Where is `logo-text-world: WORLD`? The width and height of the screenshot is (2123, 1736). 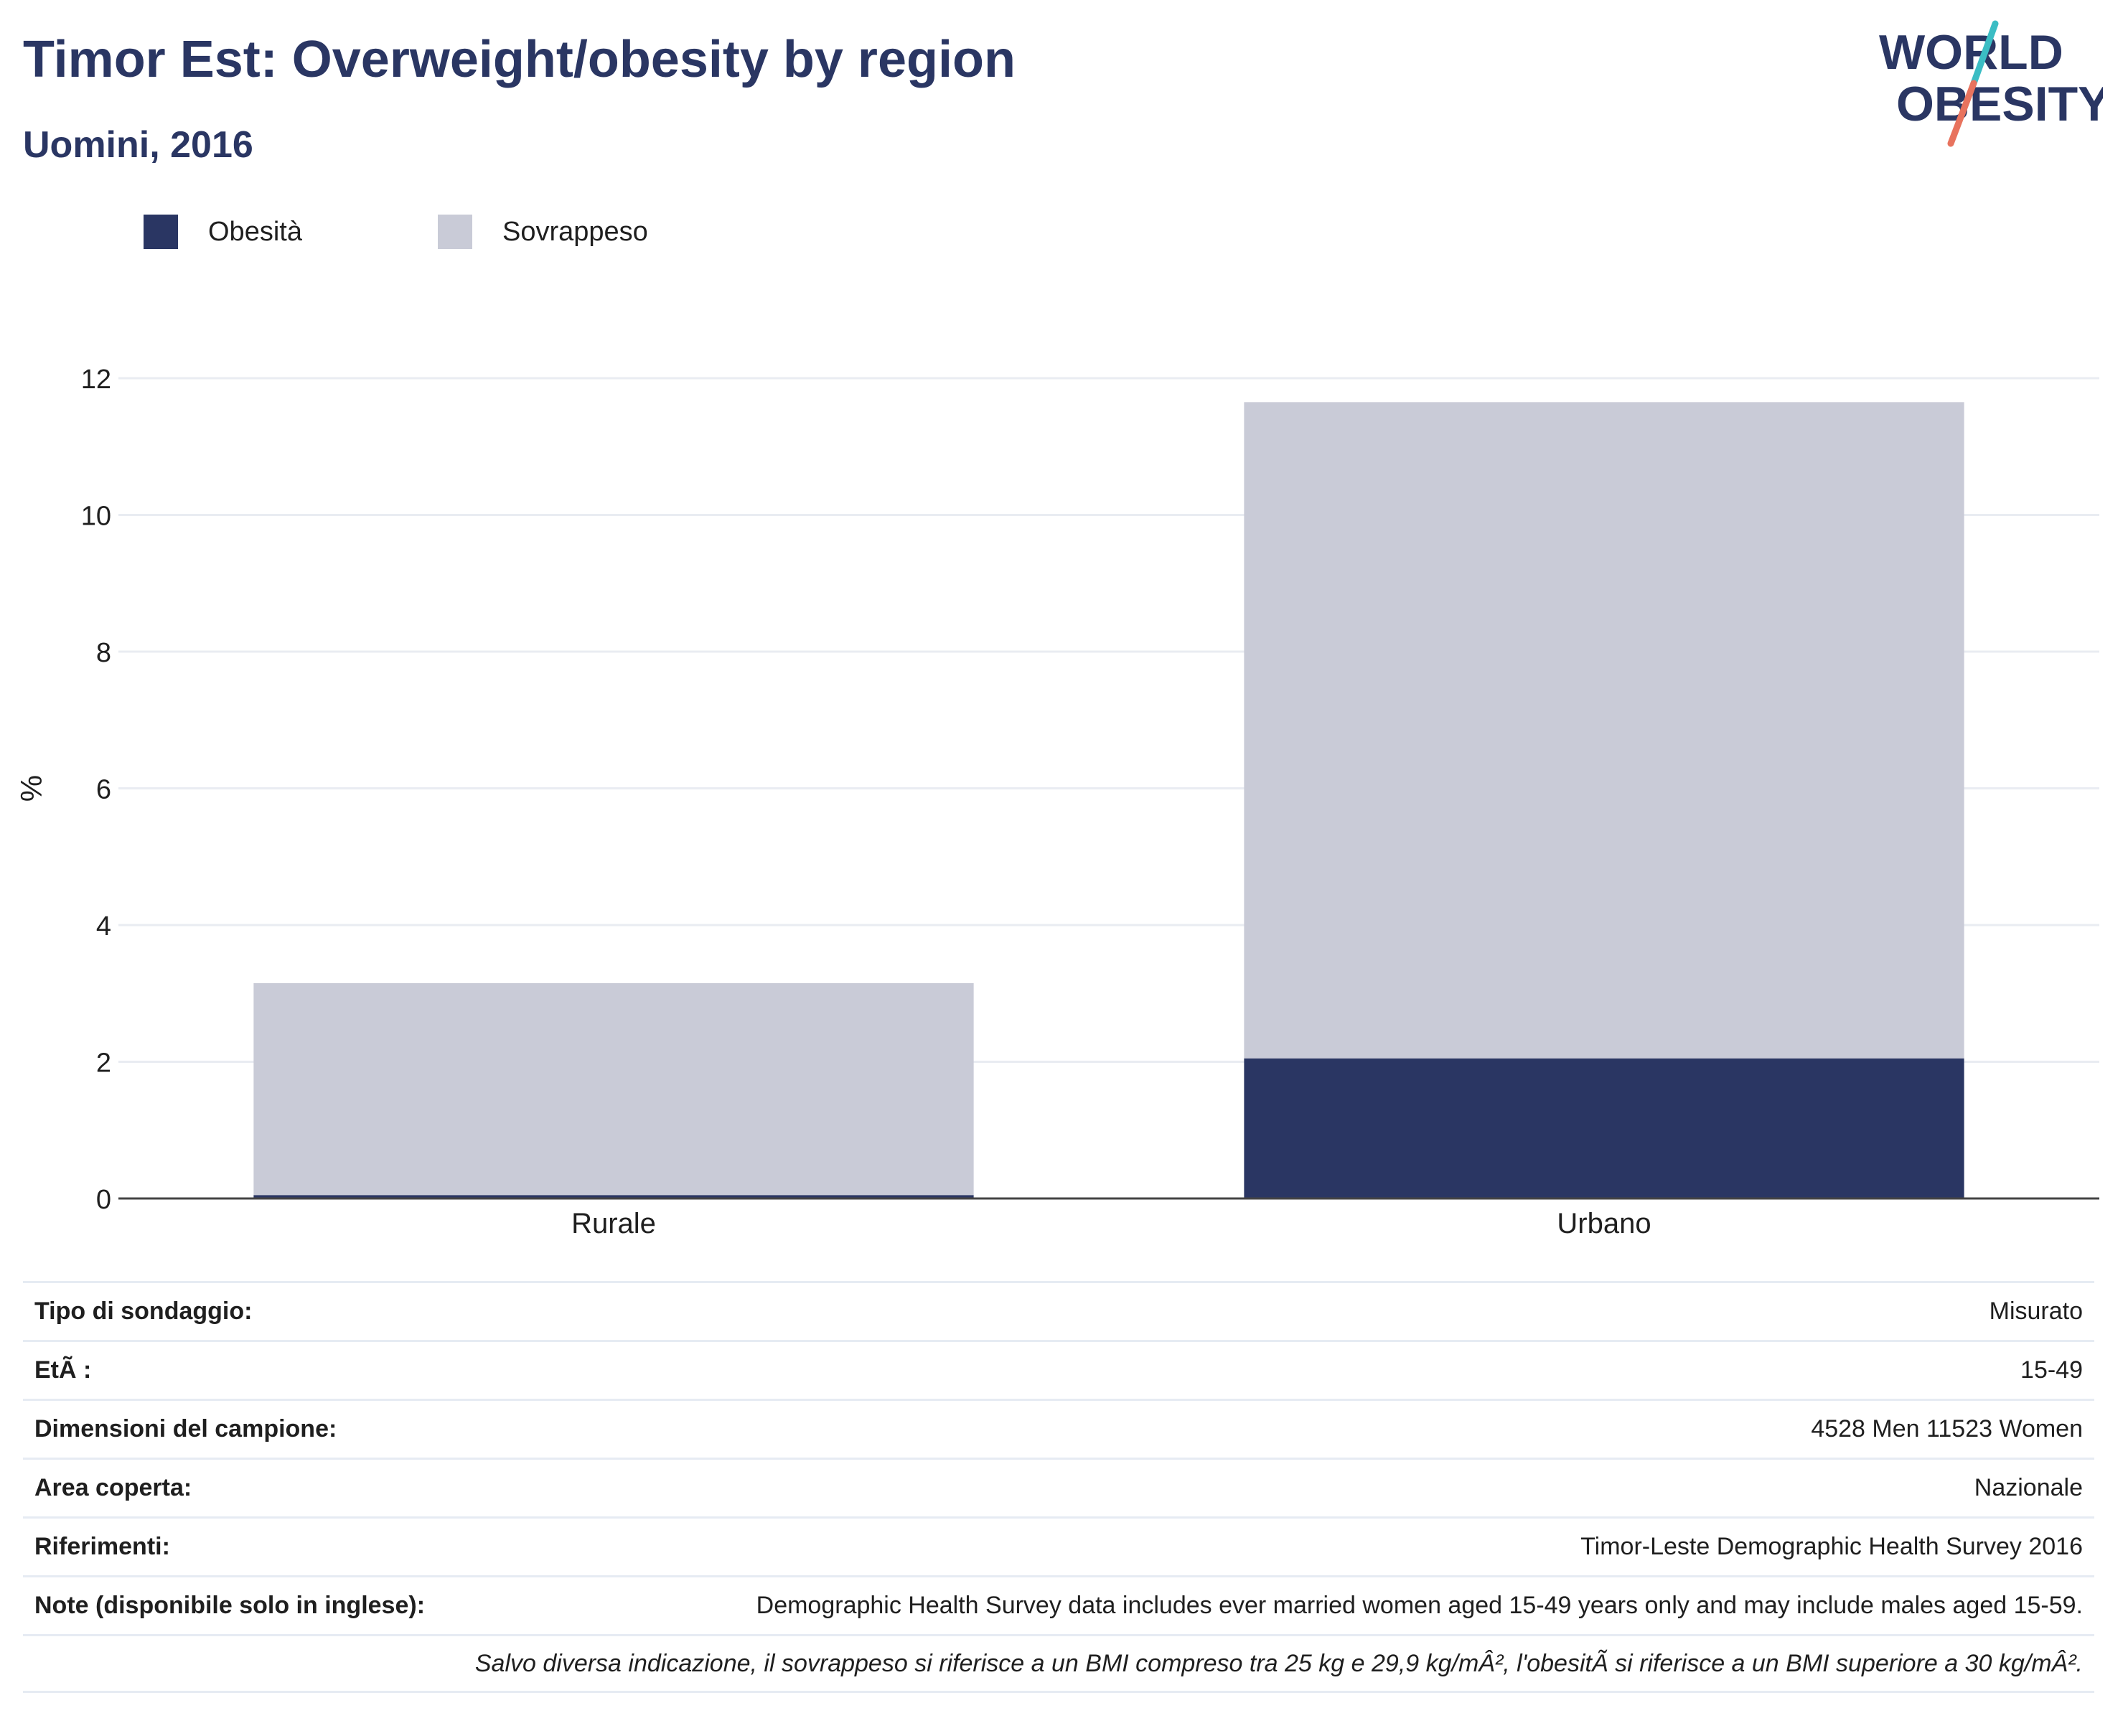 logo-text-world: WORLD is located at coordinates (1971, 52).